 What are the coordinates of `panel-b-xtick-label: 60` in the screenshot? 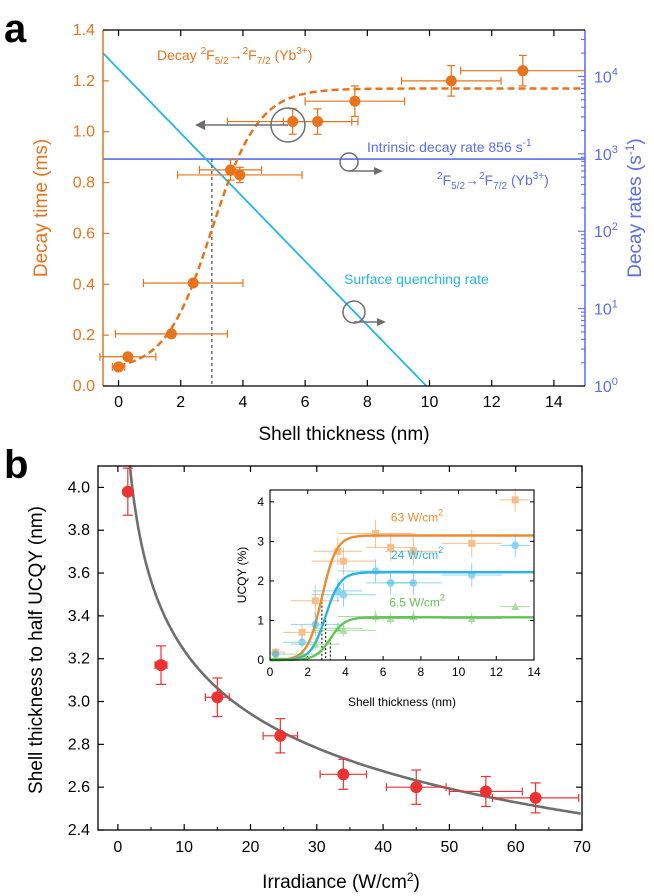 It's located at (516, 847).